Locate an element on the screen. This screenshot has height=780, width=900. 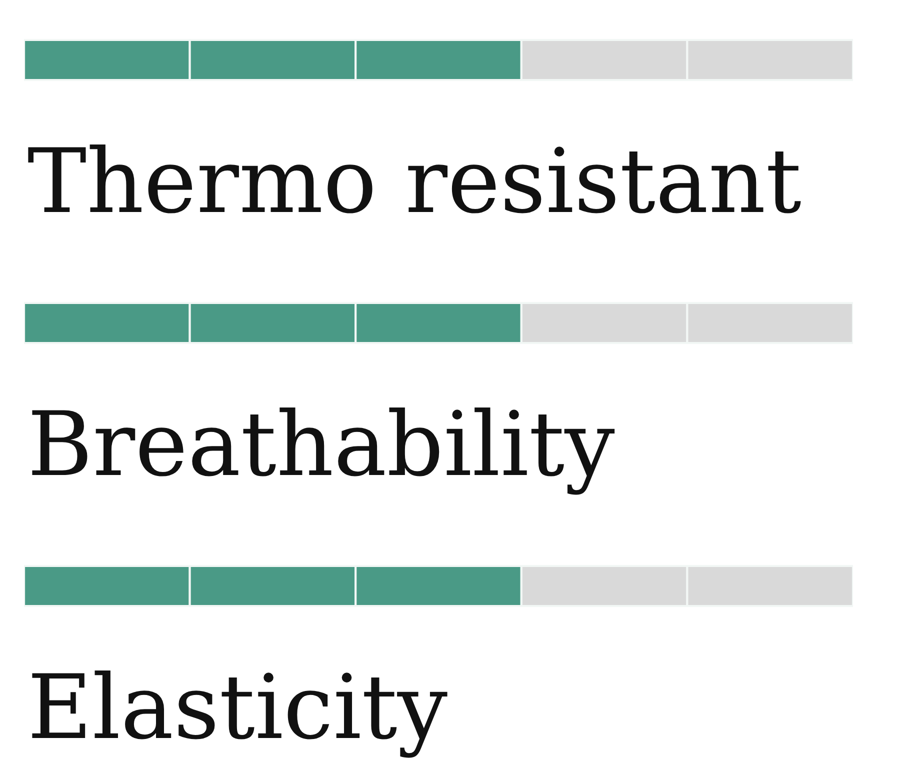
y-tick-label: Elasticity is located at coordinates (240, 714).